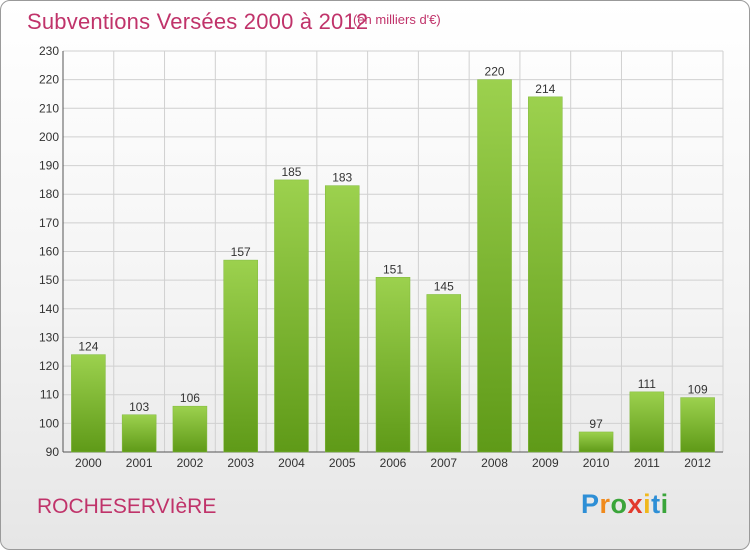 The height and width of the screenshot is (550, 750). Describe the element at coordinates (397, 19) in the screenshot. I see `chart-subtitle: (en milliers d'€)` at that location.